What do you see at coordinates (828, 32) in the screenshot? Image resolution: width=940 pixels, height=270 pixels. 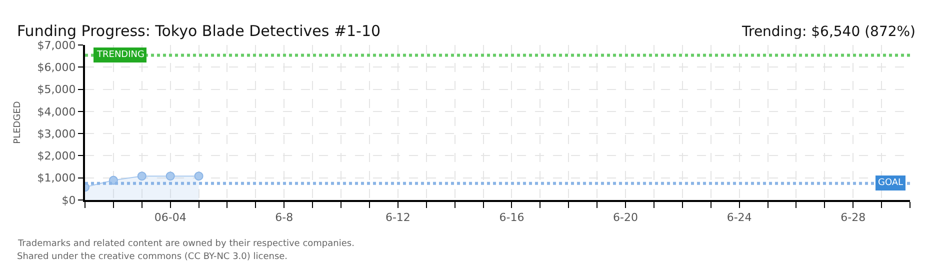 I see `chart-subtitle: Trending: $6,540 (872%)` at bounding box center [828, 32].